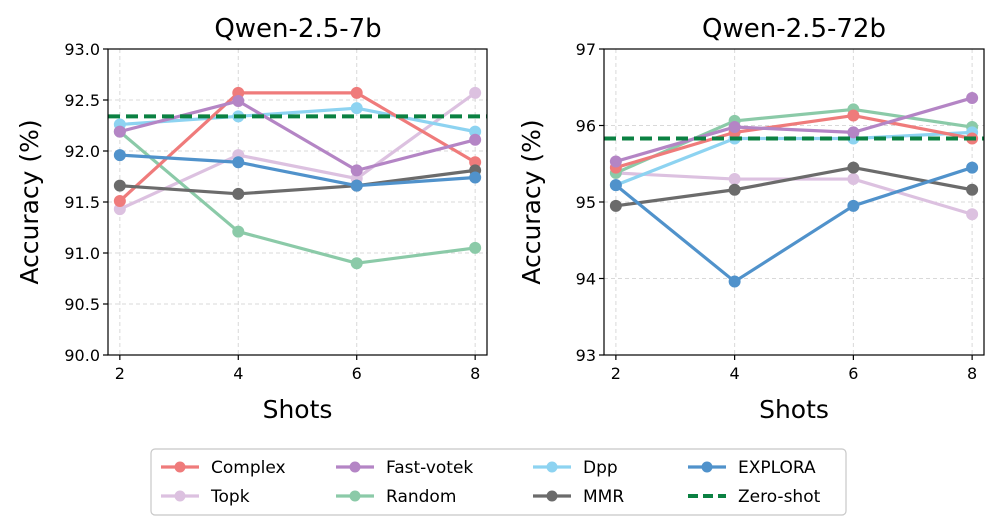  I want to click on legend-label: Complex, so click(248, 468).